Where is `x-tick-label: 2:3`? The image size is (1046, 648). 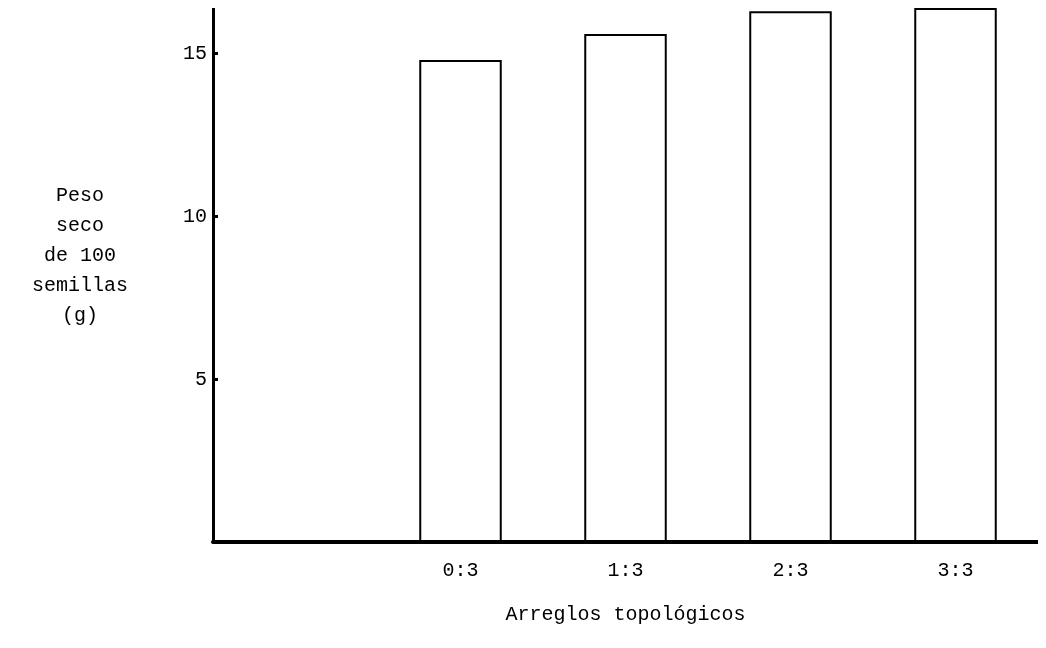
x-tick-label: 2:3 is located at coordinates (790, 570).